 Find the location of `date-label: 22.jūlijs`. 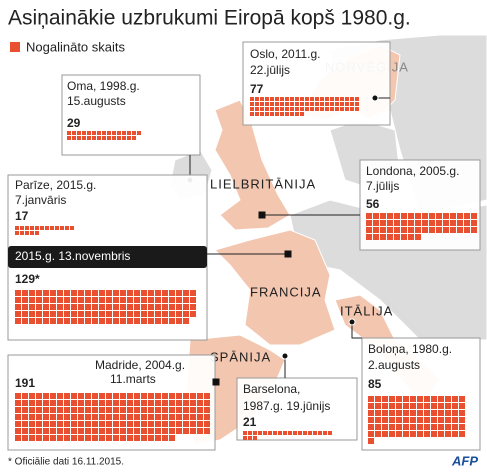

date-label: 22.jūlijs is located at coordinates (270, 70).